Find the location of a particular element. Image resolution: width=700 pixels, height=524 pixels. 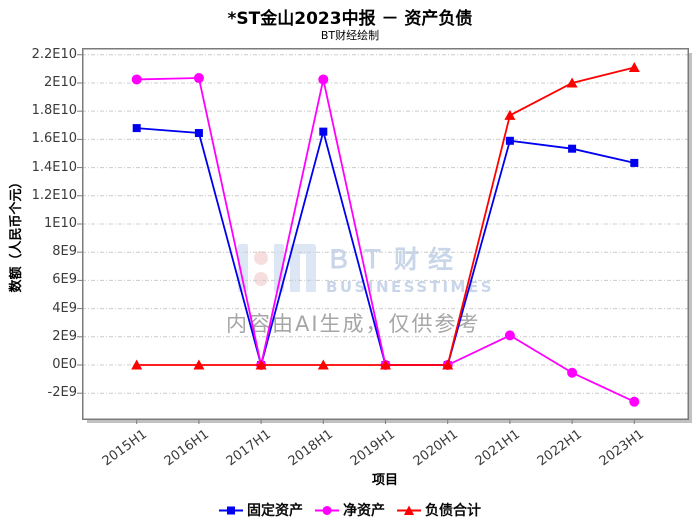

x-tick-label: 2017H1 is located at coordinates (248, 448).